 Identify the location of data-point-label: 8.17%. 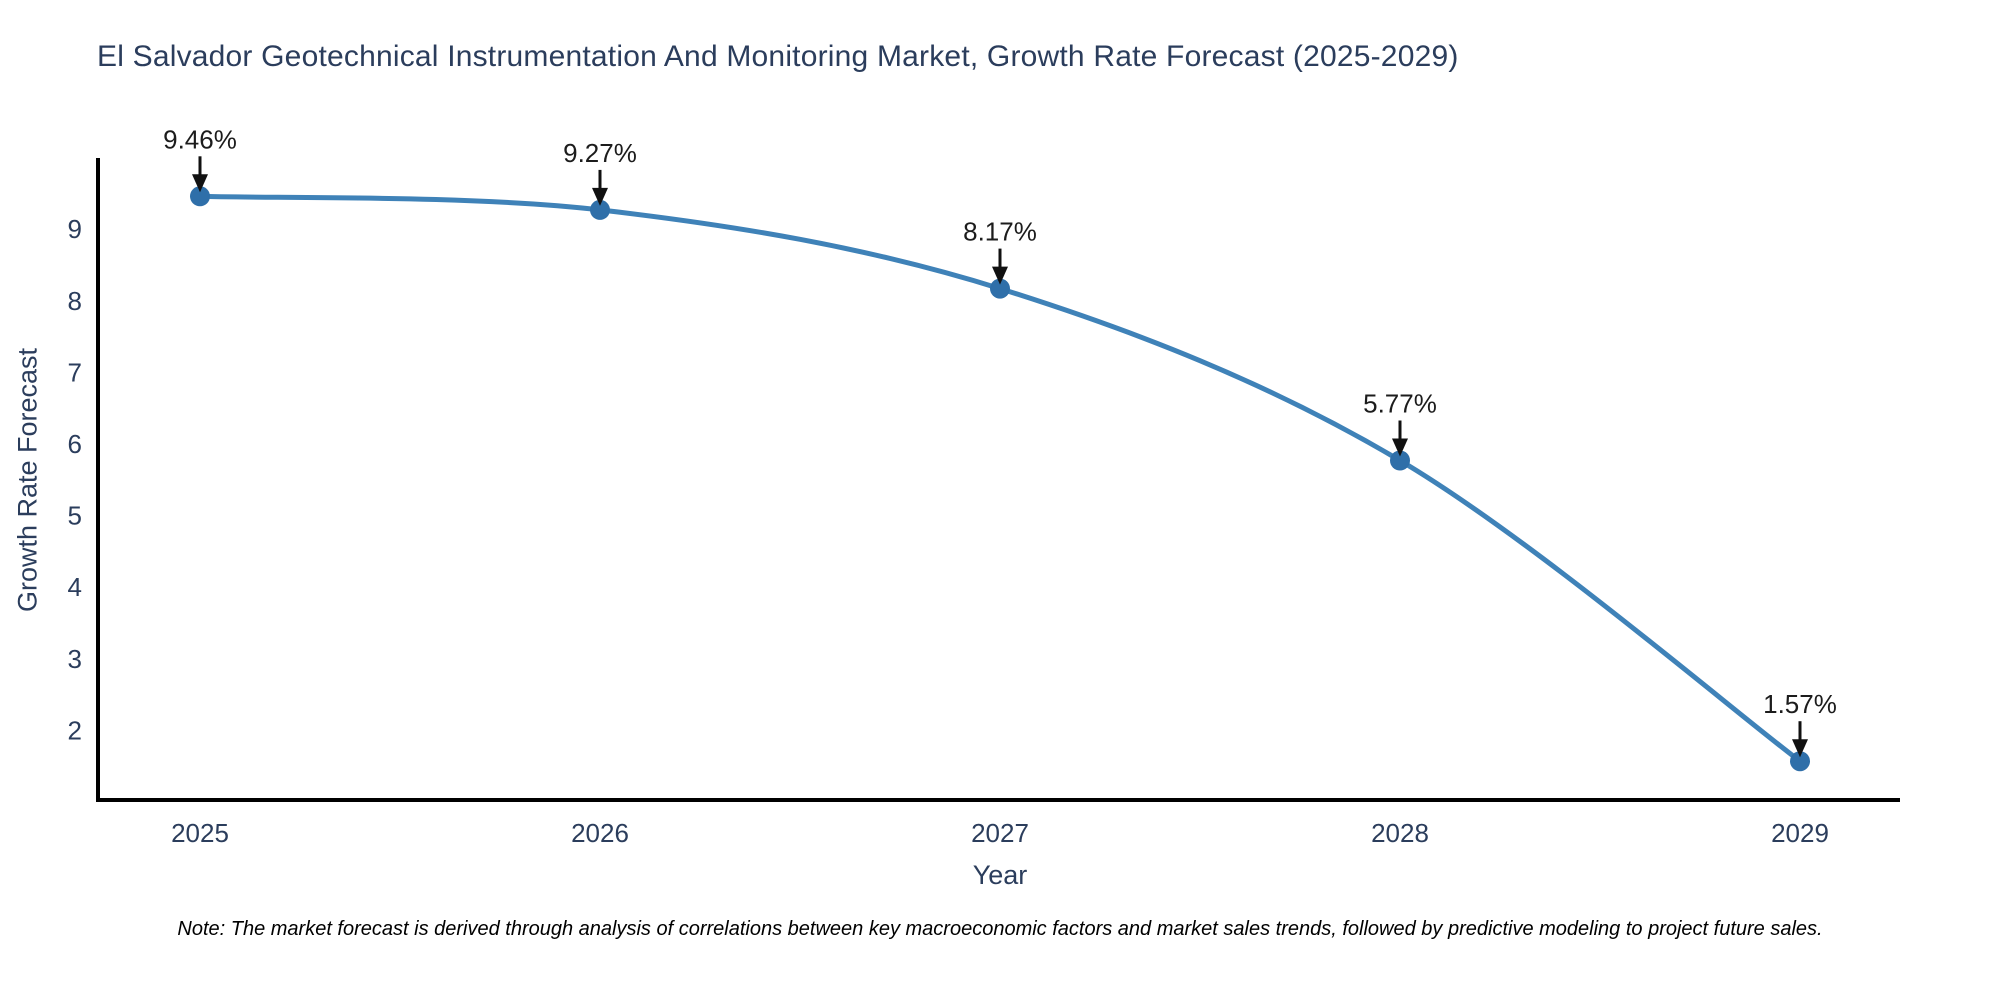
(1000, 232).